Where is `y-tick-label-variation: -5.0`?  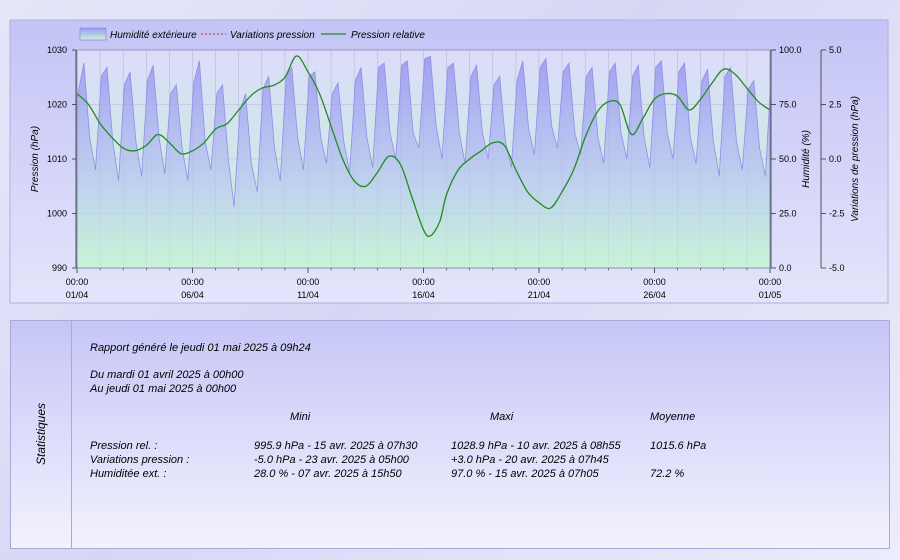 y-tick-label-variation: -5.0 is located at coordinates (837, 268).